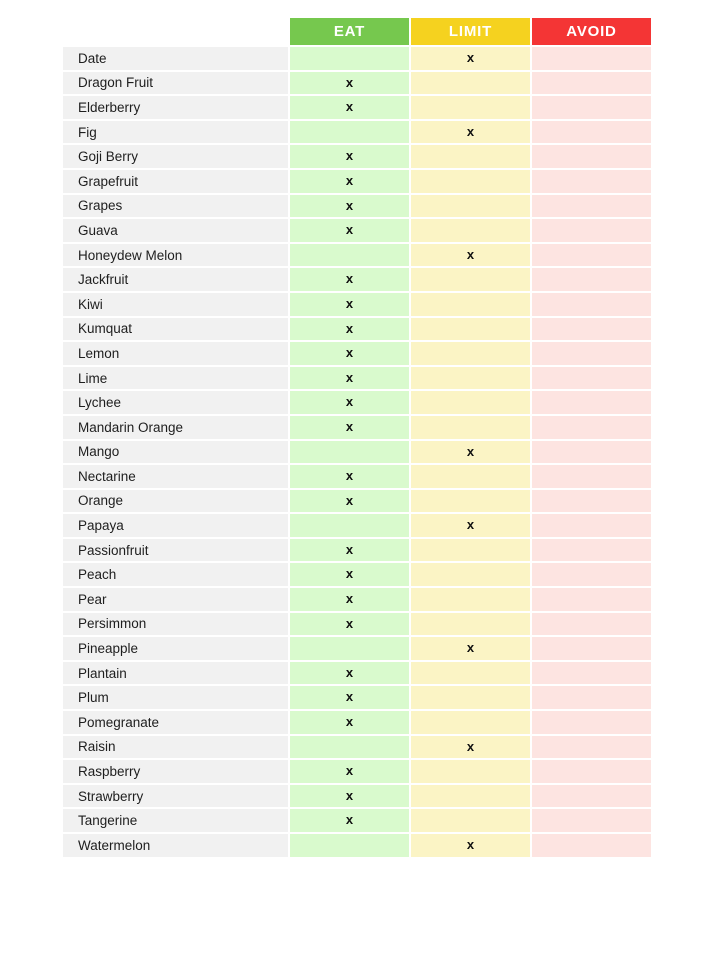 The width and height of the screenshot is (714, 954). What do you see at coordinates (175, 820) in the screenshot?
I see `fruit-name-cell: Tangerine` at bounding box center [175, 820].